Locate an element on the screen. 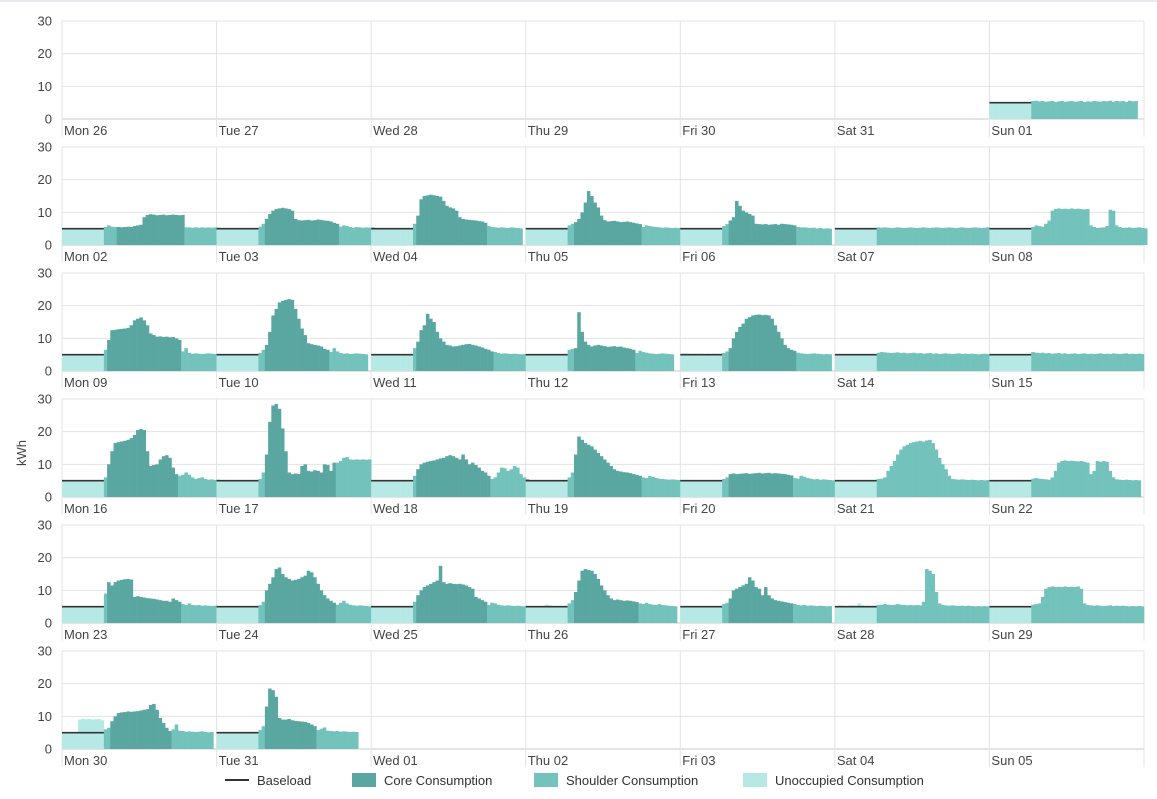 This screenshot has height=799, width=1157. y-tick-label: 30 is located at coordinates (45, 651).